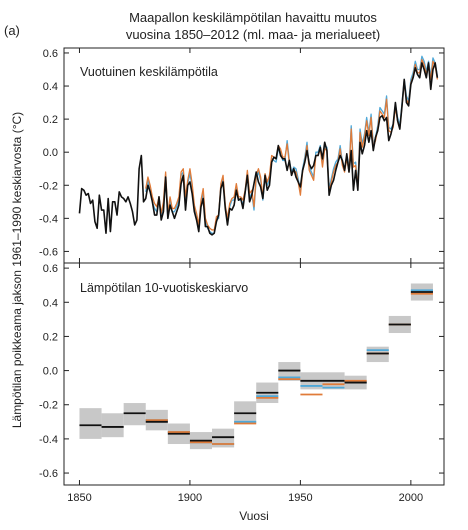 The width and height of the screenshot is (468, 530). Describe the element at coordinates (50, 120) in the screenshot. I see `annual-ytick-label: 0.2` at that location.